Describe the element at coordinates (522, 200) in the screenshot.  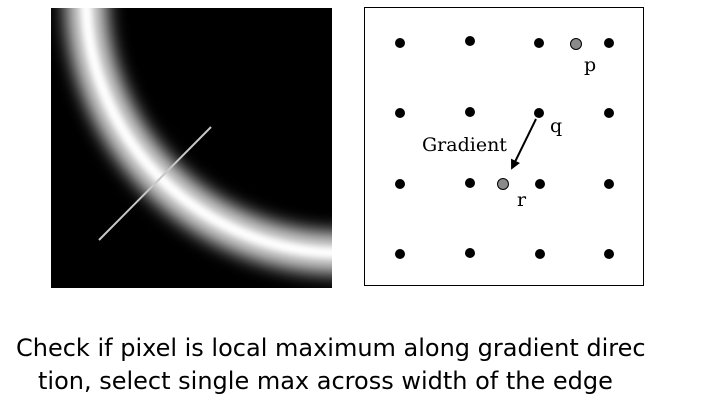
I see `label-r: r` at that location.